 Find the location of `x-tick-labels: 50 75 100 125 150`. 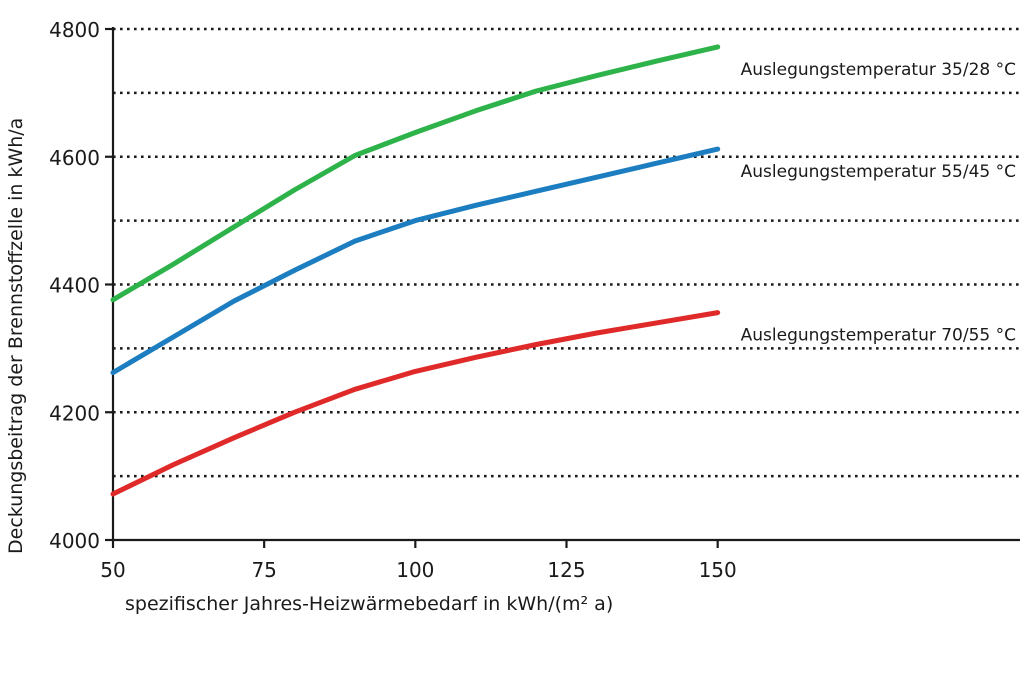

x-tick-labels: 50 75 100 125 150 is located at coordinates (418, 570).